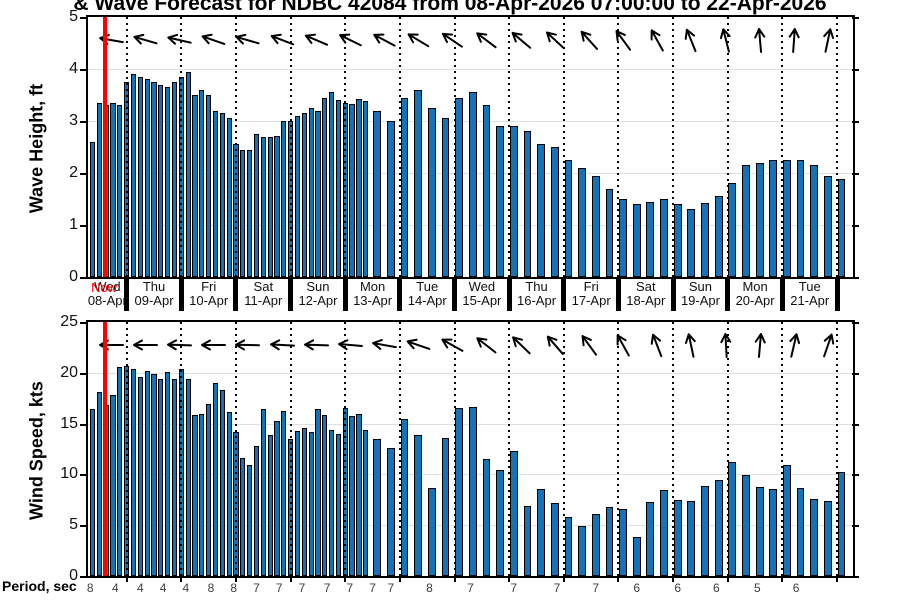  Describe the element at coordinates (373, 300) in the screenshot. I see `day-date: 13-Apr` at that location.